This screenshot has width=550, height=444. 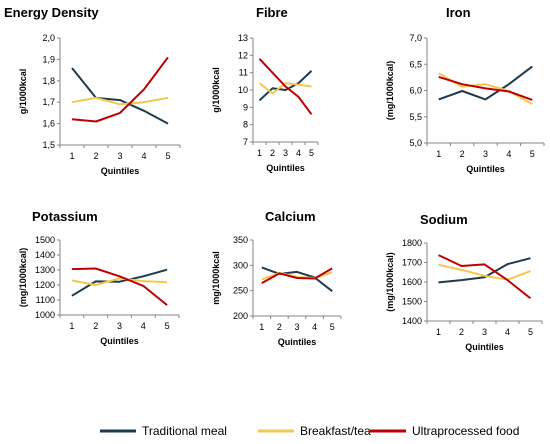 I want to click on legend-item-traditional-meal: Traditional meal, so click(x=163, y=431).